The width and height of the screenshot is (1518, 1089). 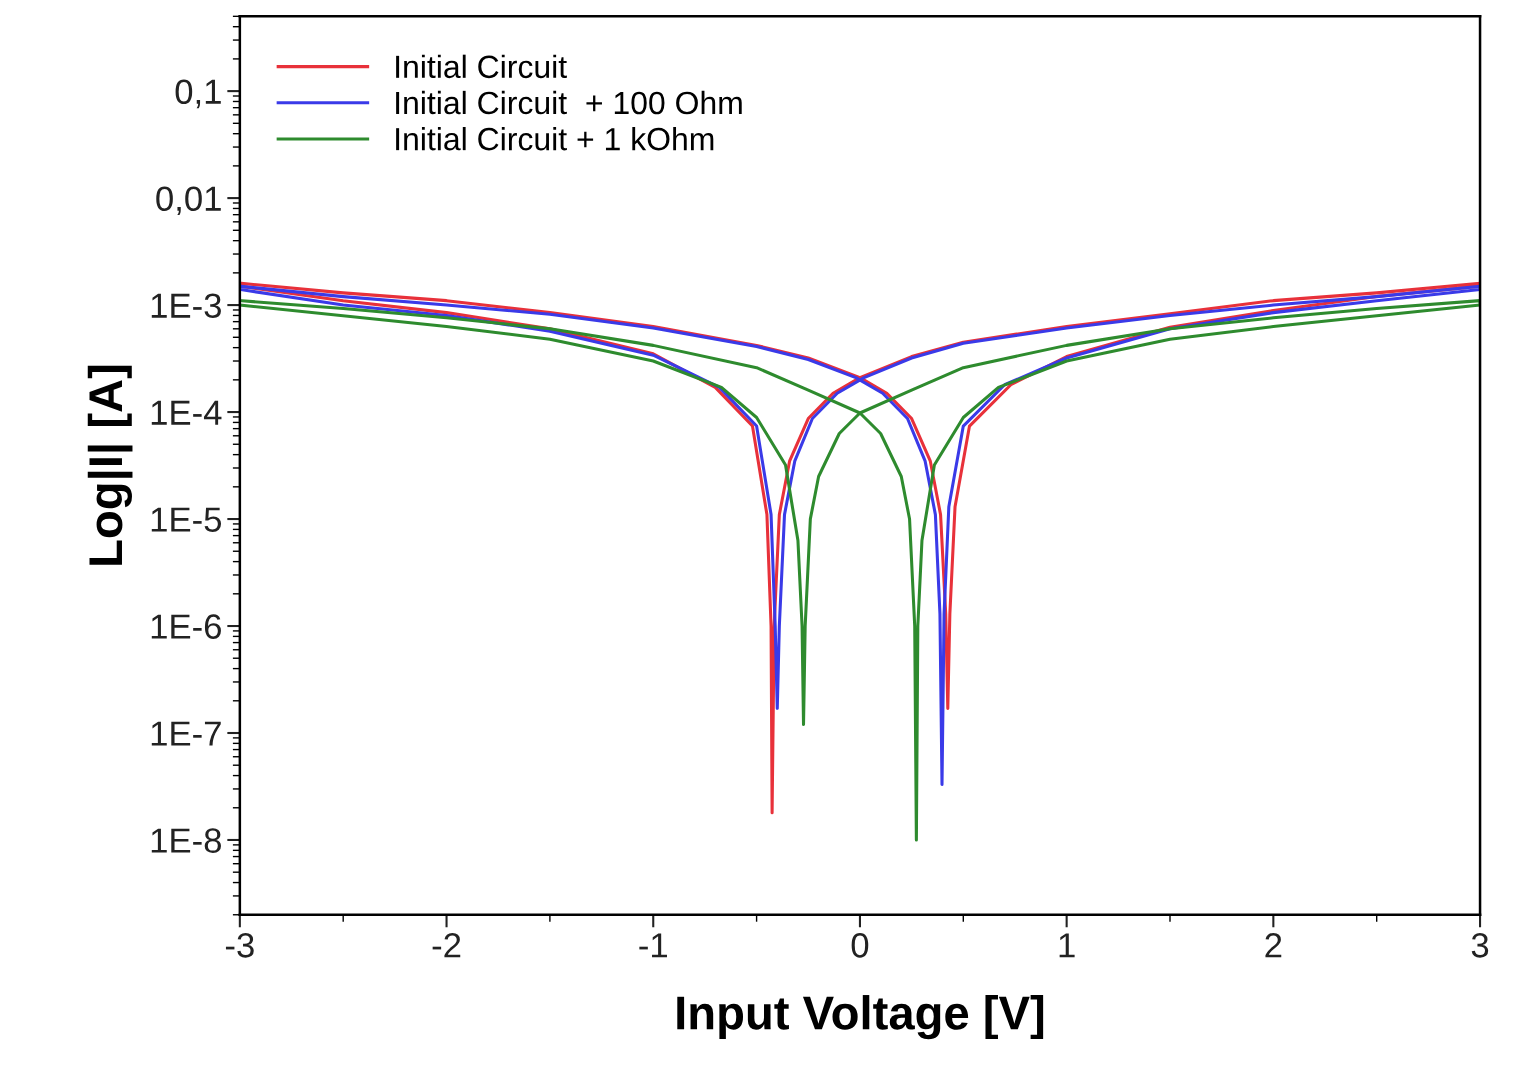 I want to click on y-tick-label: 1E-3, so click(x=186, y=305).